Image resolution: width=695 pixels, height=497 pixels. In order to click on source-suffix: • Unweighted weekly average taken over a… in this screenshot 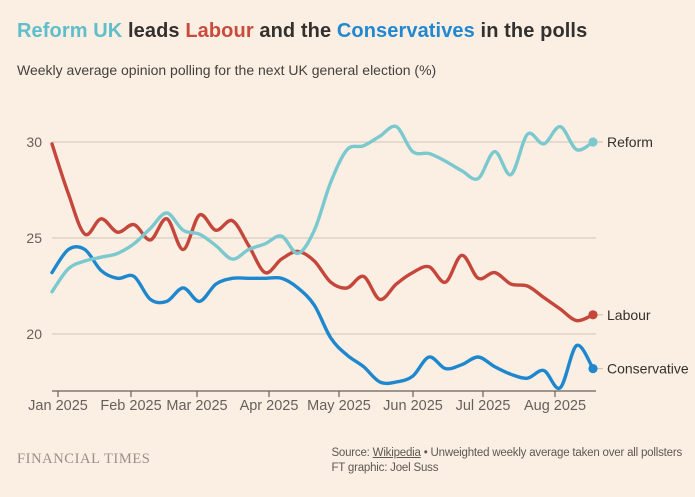, I will do `click(551, 453)`.